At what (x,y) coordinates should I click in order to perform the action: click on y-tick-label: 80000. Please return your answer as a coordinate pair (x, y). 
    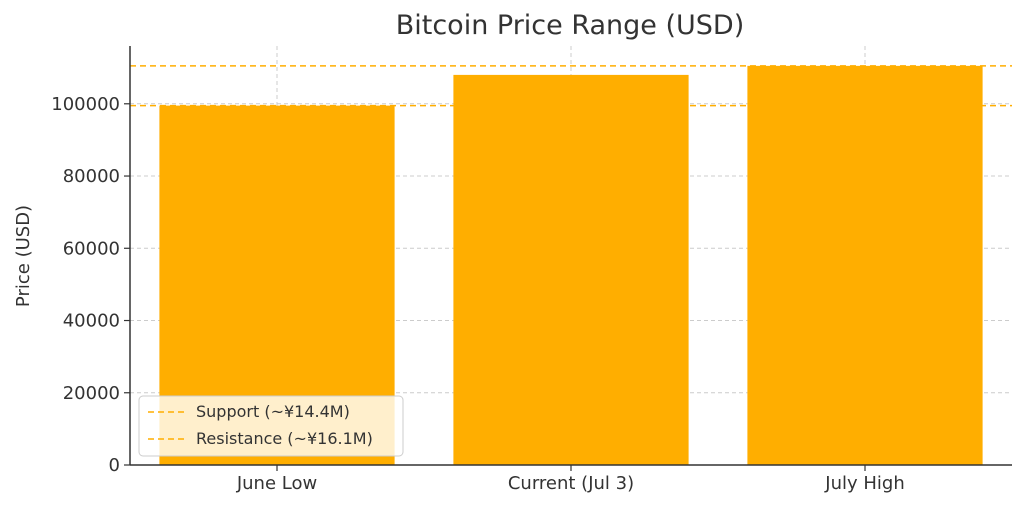
    Looking at the image, I should click on (91, 176).